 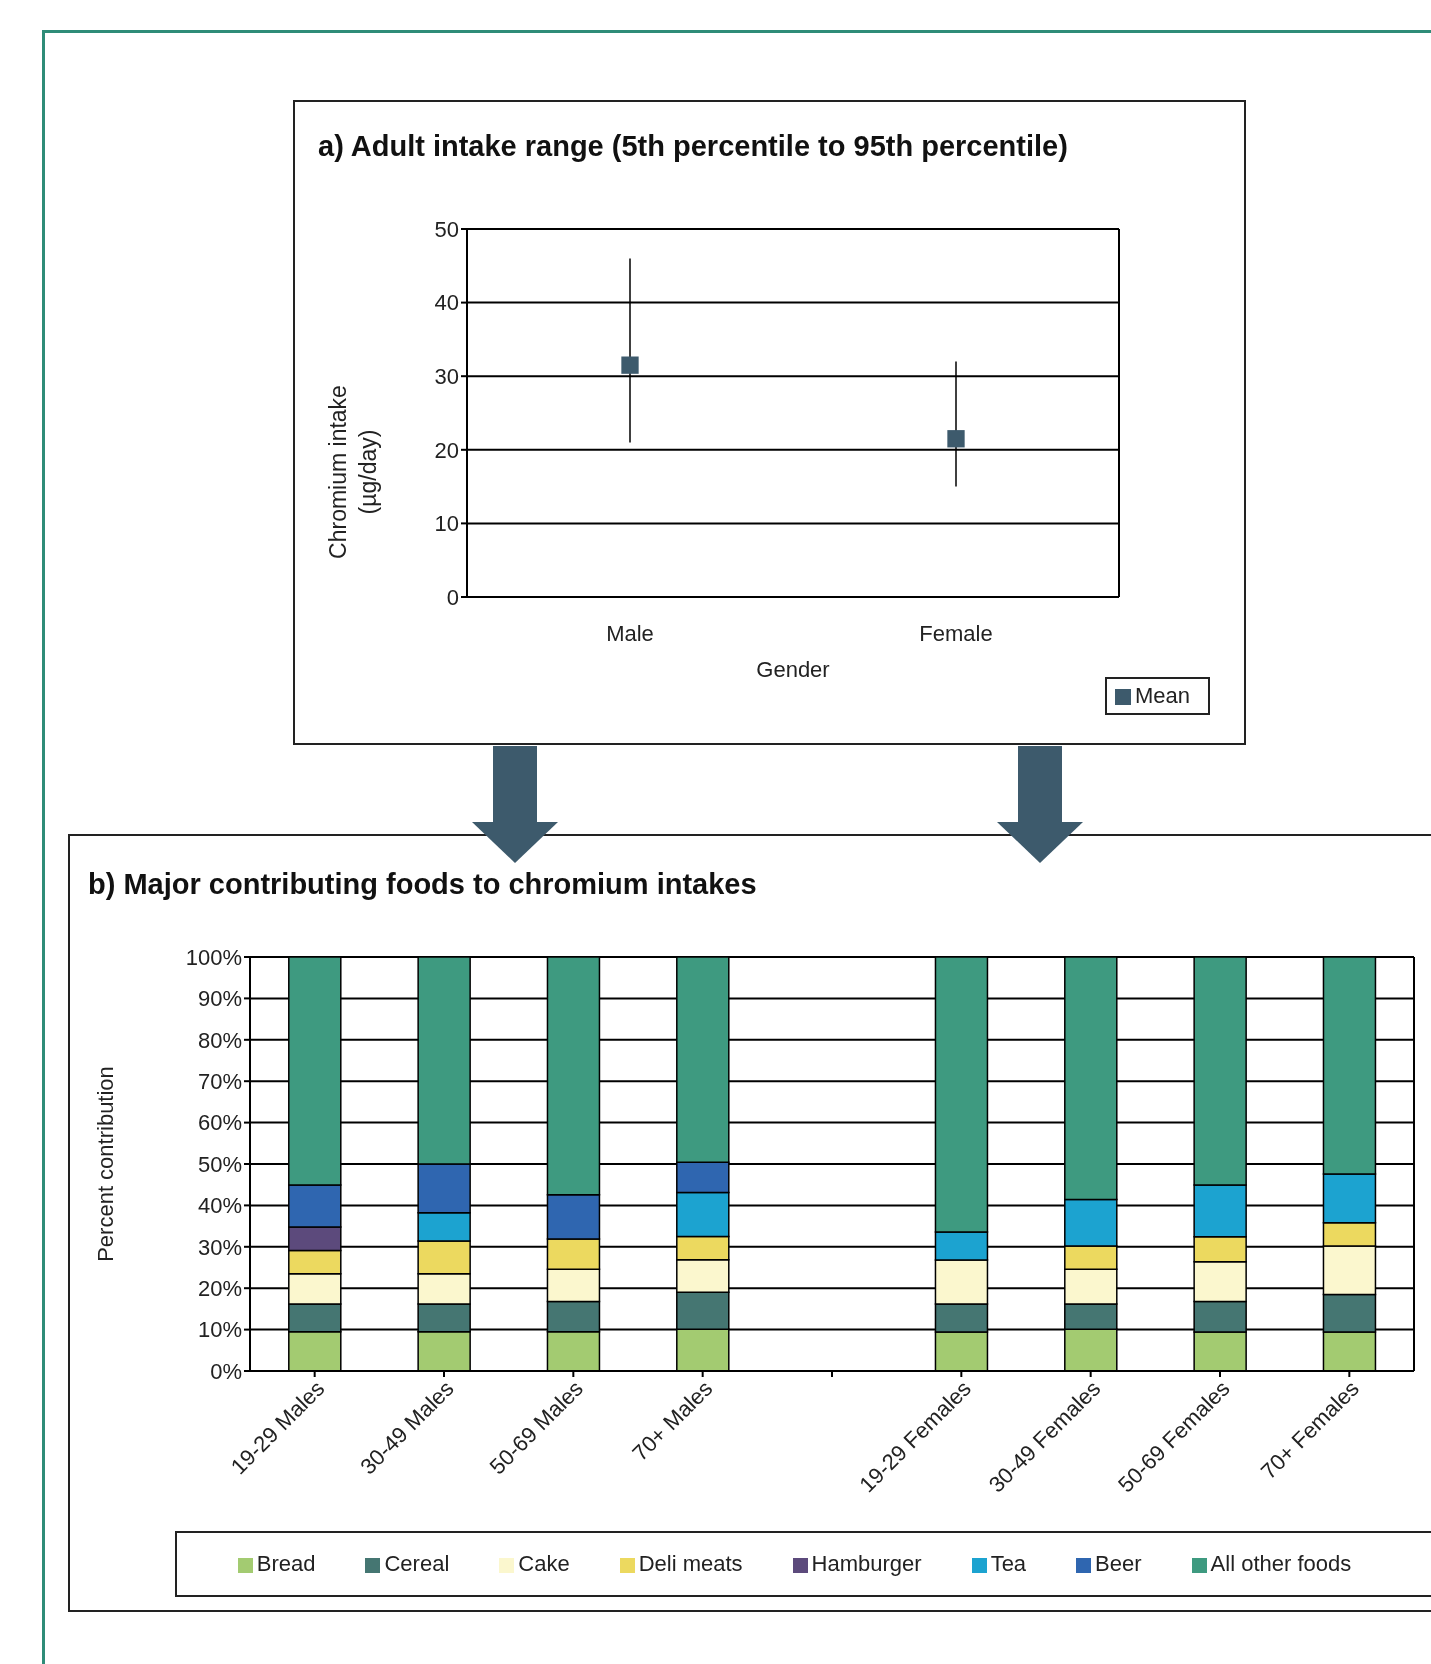 What do you see at coordinates (219, 1247) in the screenshot?
I see `y-tick-label: 30%` at bounding box center [219, 1247].